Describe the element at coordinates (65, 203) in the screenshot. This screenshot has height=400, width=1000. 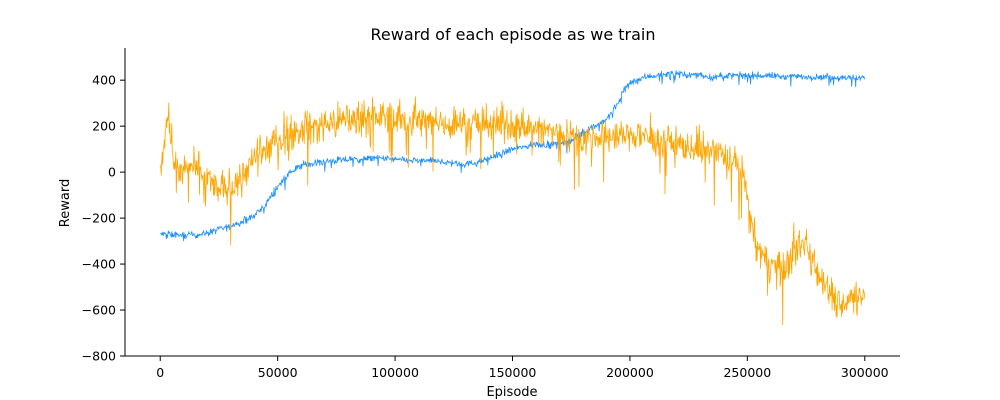
I see `y-axis-label: Reward` at that location.